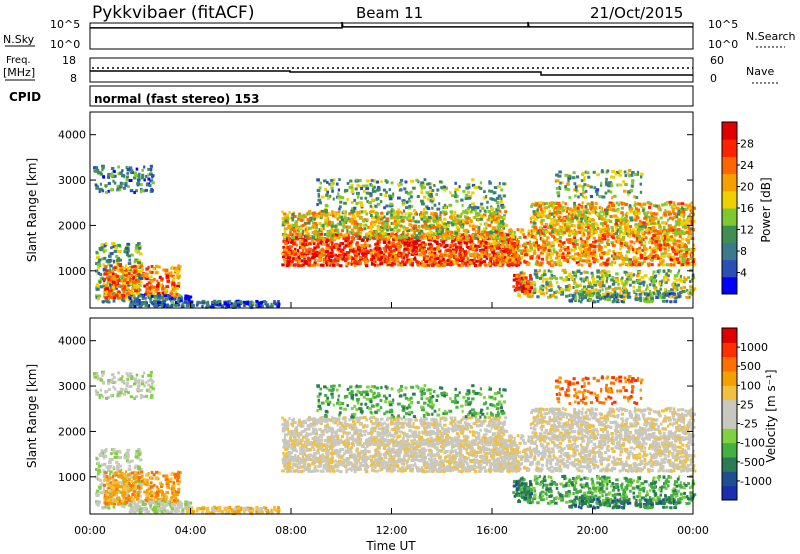 Image resolution: width=800 pixels, height=554 pixels. Describe the element at coordinates (330, 243) in the screenshot. I see `power-echo-1909` at that location.